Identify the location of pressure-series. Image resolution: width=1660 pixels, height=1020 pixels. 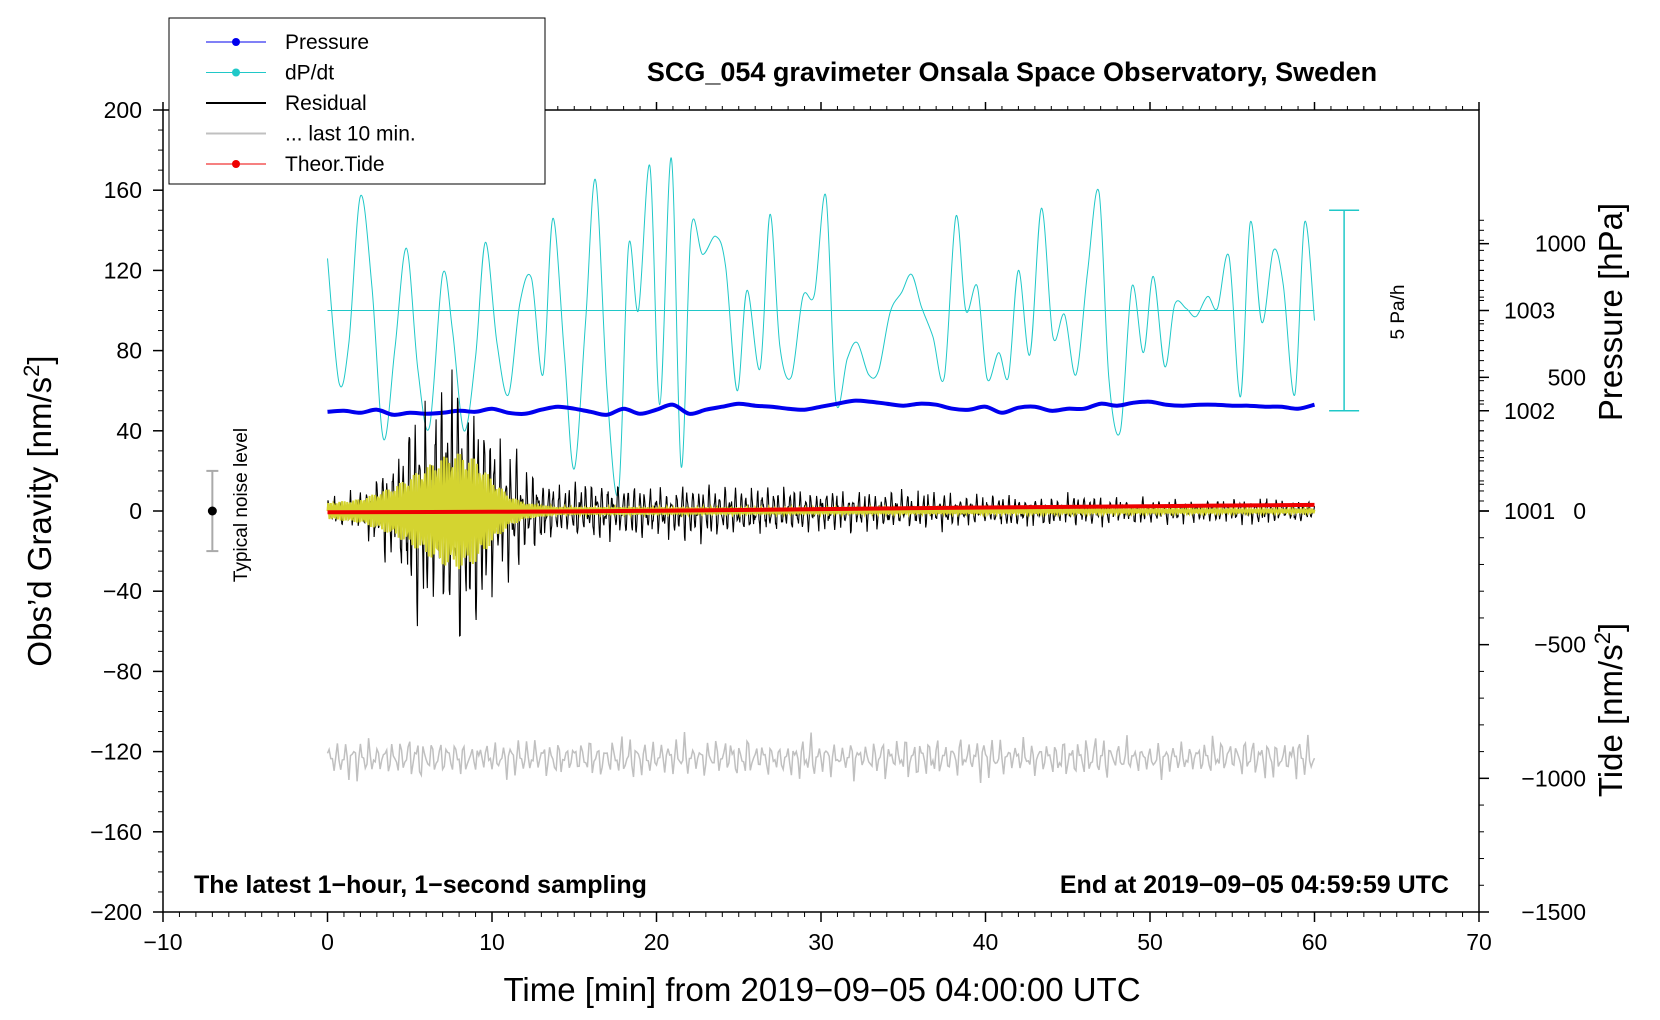
(821, 407).